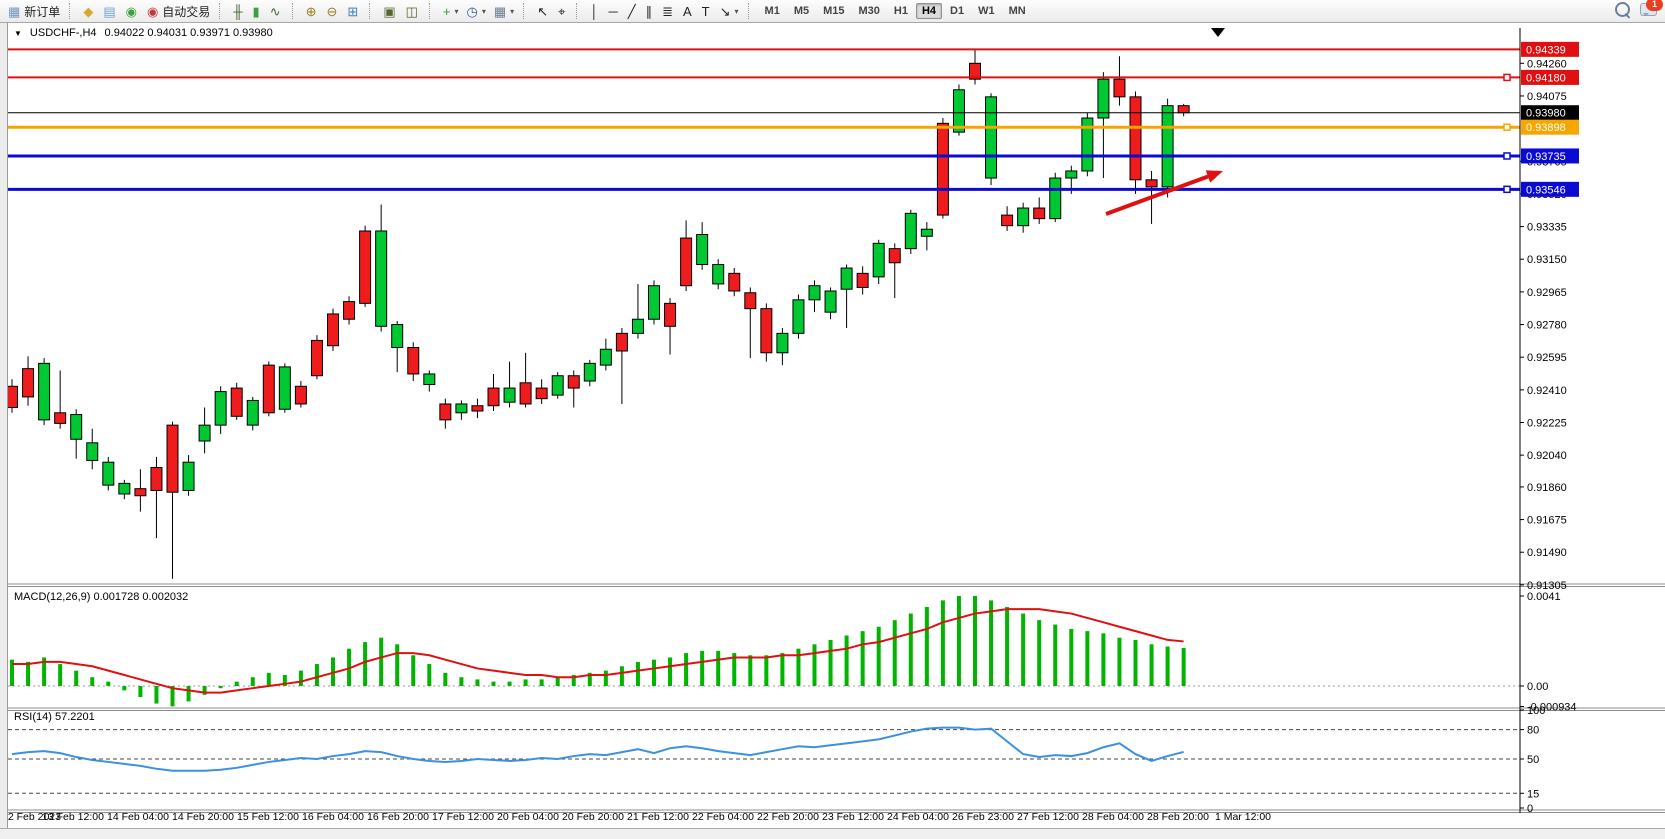  Describe the element at coordinates (1243, 817) in the screenshot. I see `svg-text: 1 Mar 12:00` at that location.